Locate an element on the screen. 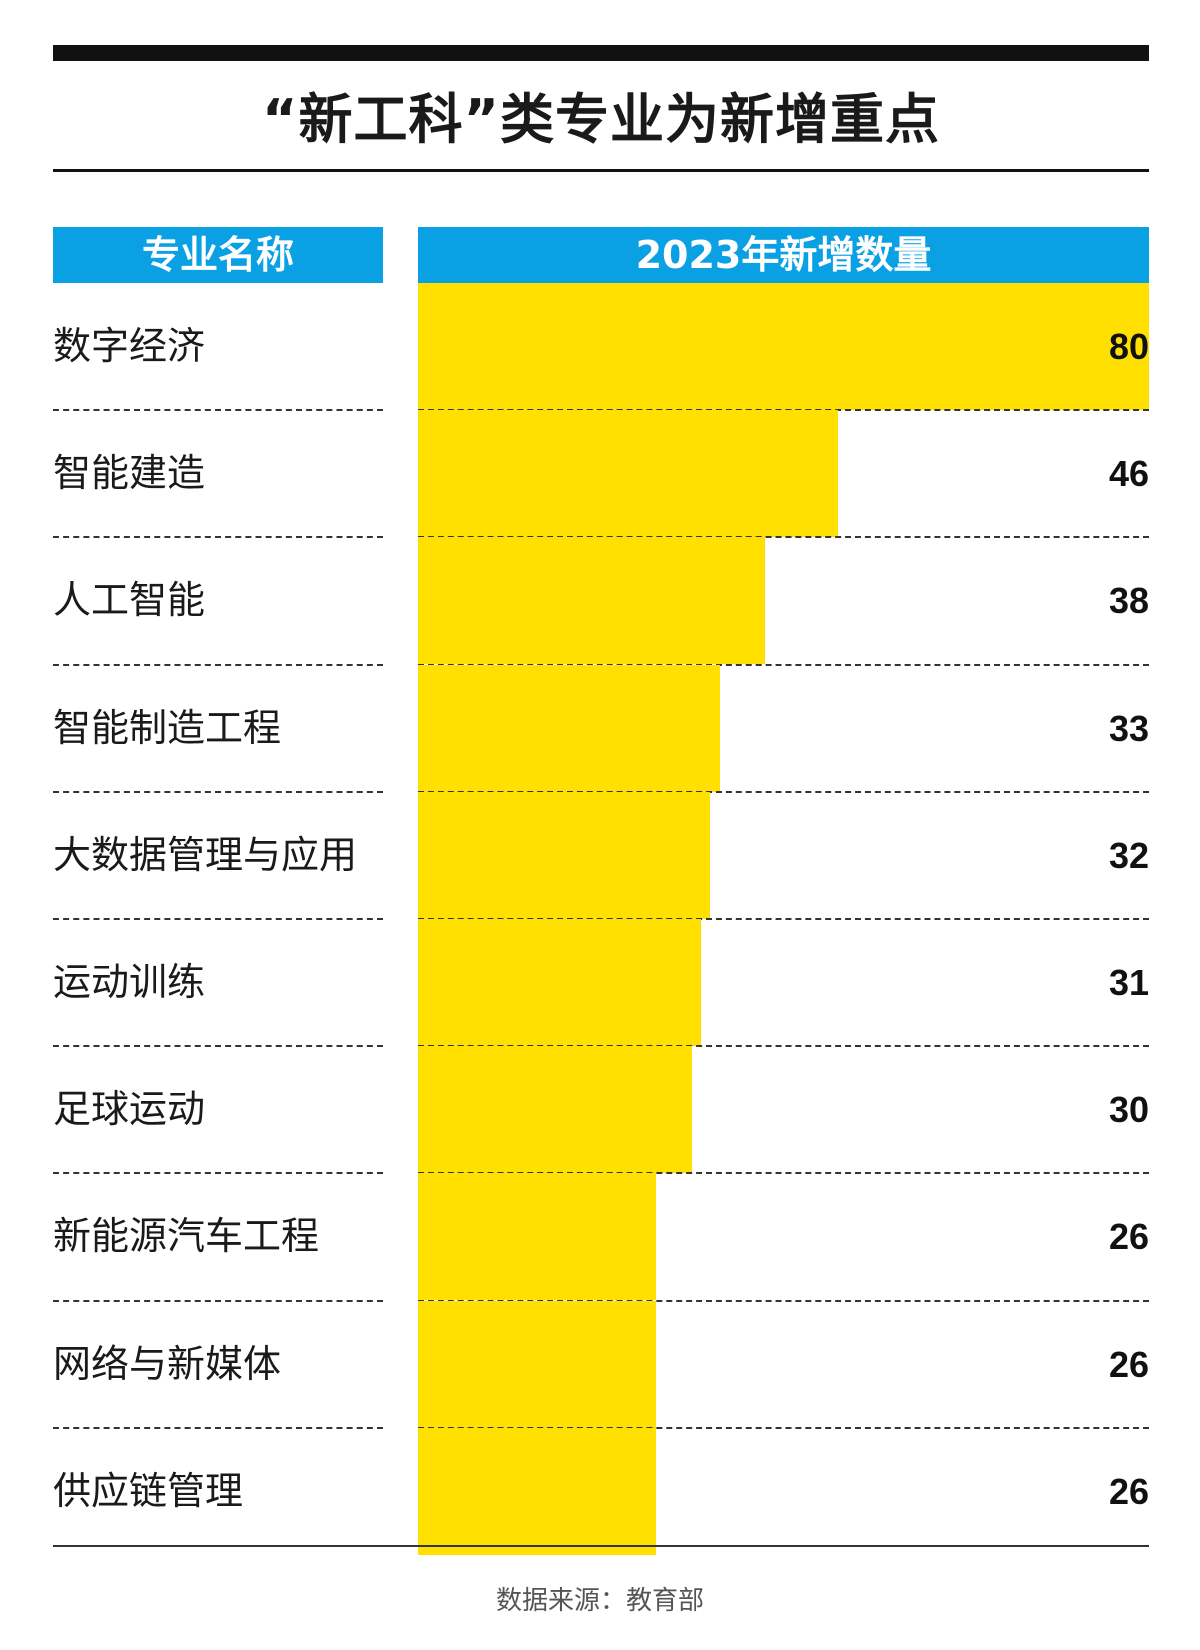 This screenshot has width=1200, height=1650. source-note: 数据来源：教育部 is located at coordinates (599, 1601).